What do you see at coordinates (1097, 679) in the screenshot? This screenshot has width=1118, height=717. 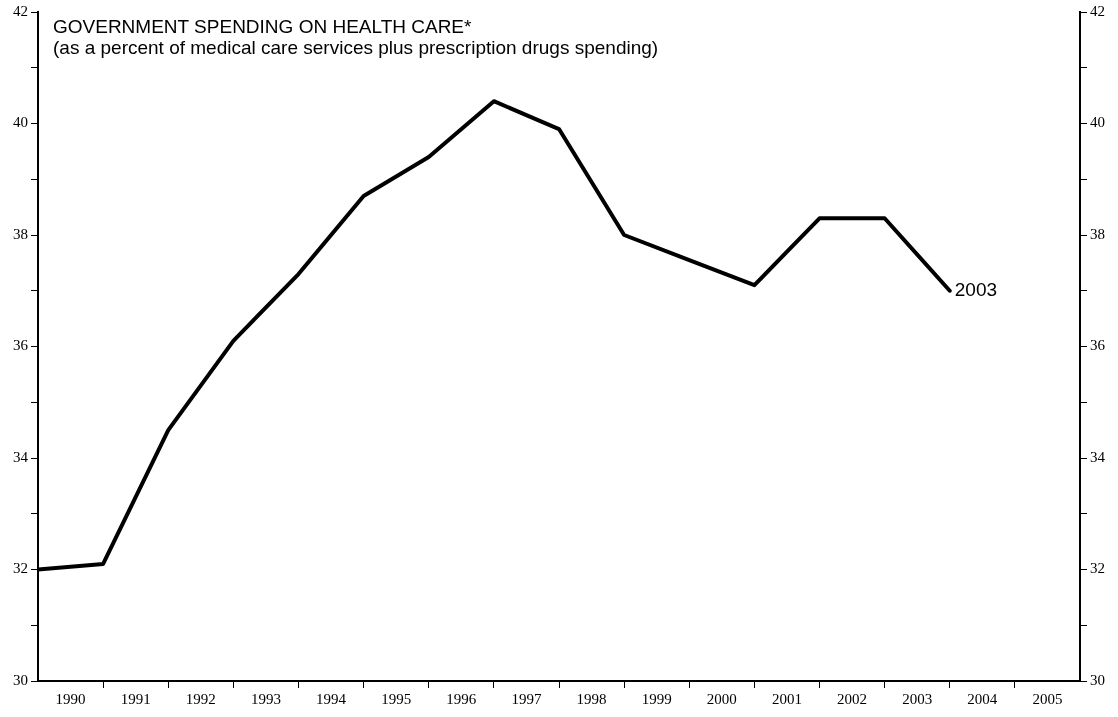 I see `y2-tick-label: 30` at bounding box center [1097, 679].